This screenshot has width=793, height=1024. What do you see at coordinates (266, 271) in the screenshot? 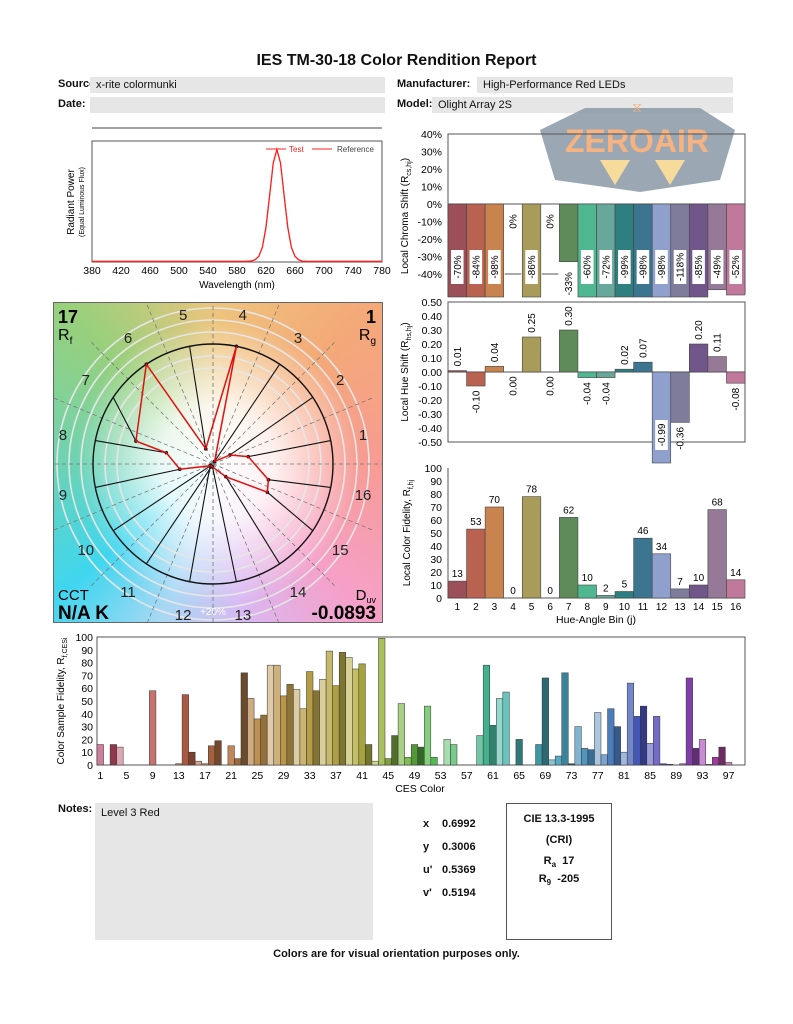
I see `spectrum-x-tick: 620` at bounding box center [266, 271].